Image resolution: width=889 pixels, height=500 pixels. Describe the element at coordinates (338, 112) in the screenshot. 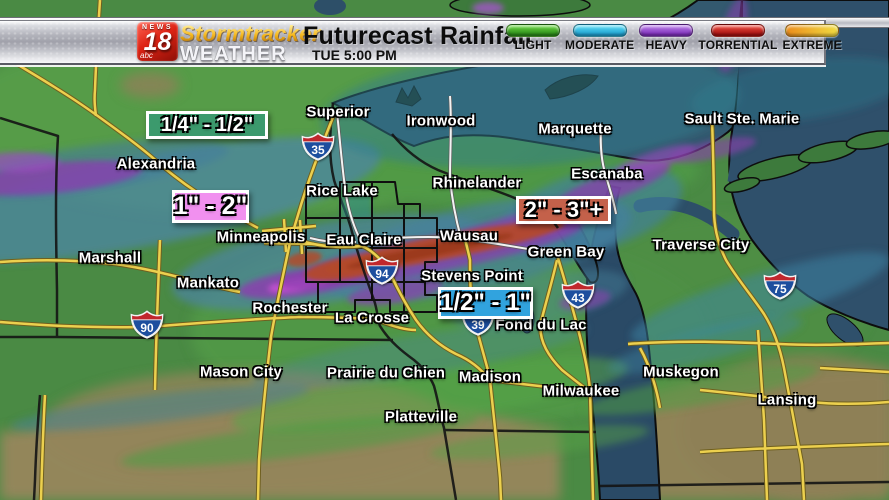

I see `city-label-superior: Superior` at that location.